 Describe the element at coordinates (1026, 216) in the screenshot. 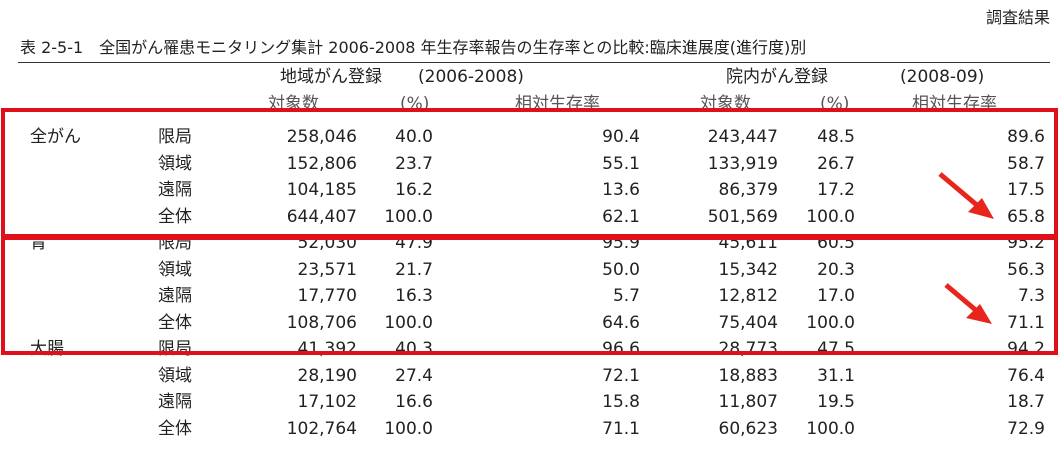

I see `table-cell: 65.8` at that location.